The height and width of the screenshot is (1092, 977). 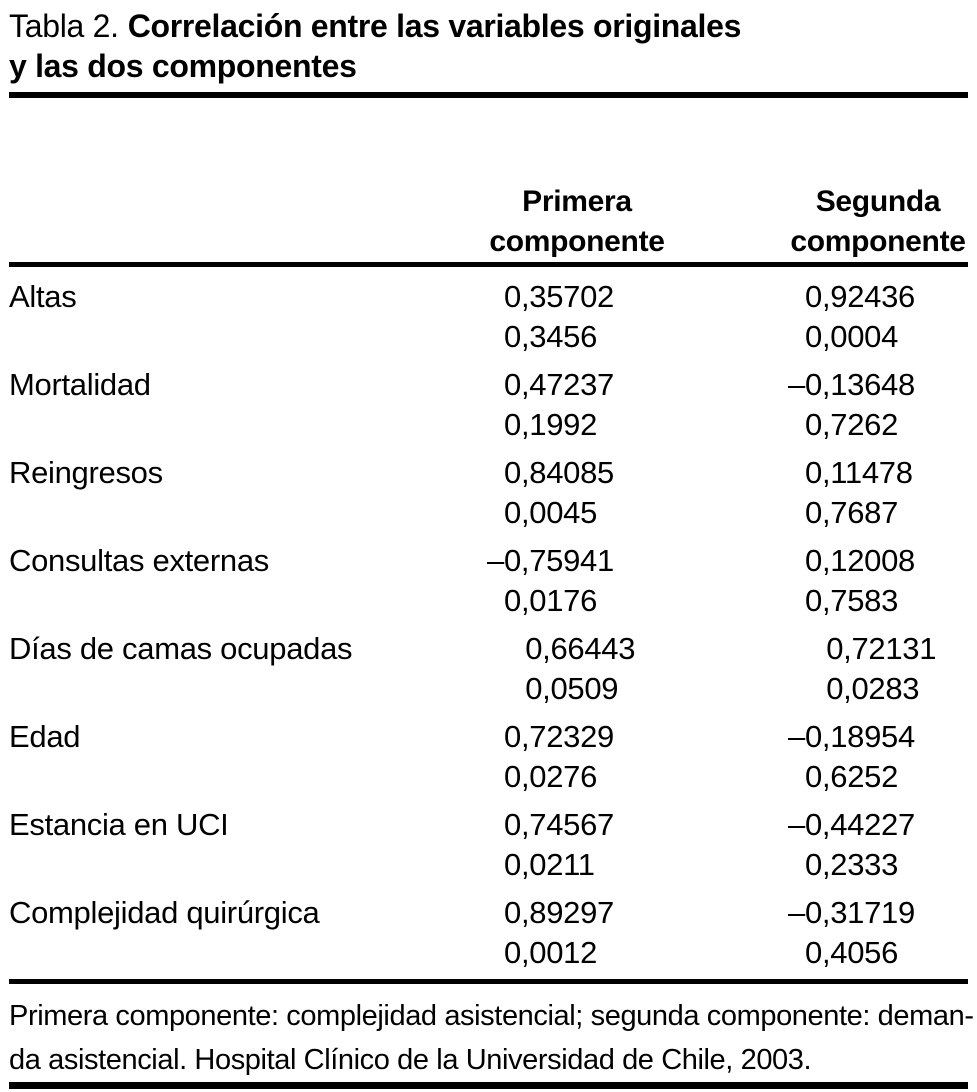 What do you see at coordinates (873, 688) in the screenshot?
I see `p-value: 0,0283` at bounding box center [873, 688].